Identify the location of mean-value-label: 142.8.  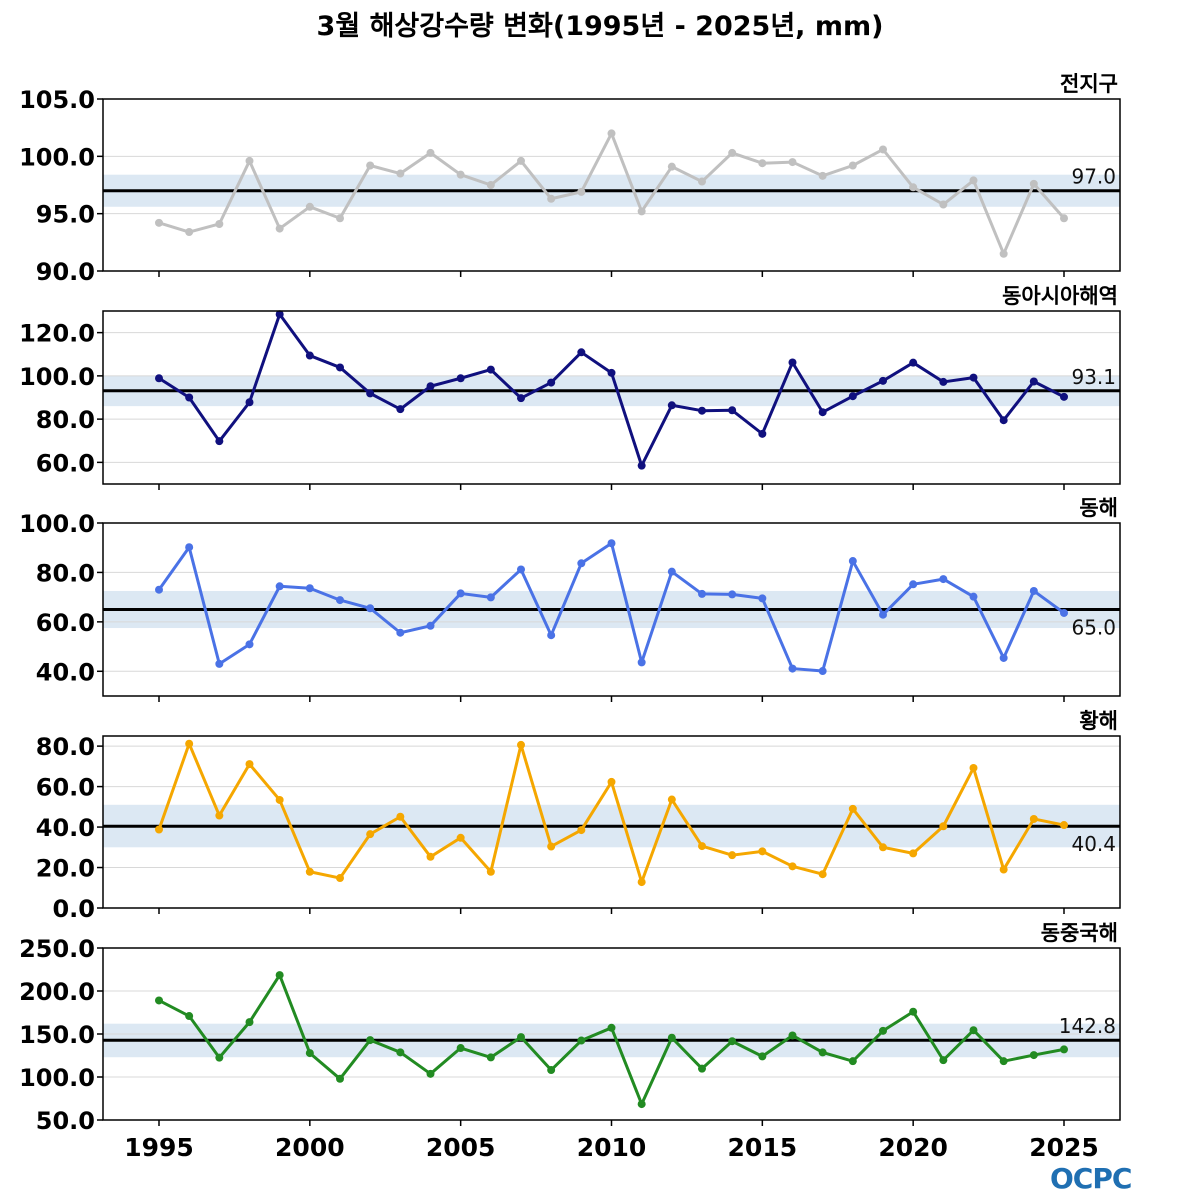
(1087, 1026).